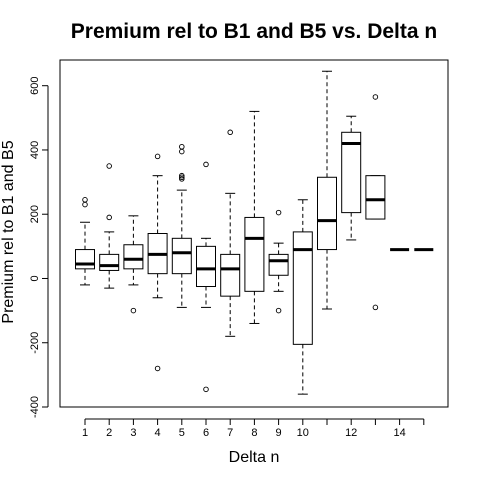 The image size is (480, 480). Describe the element at coordinates (8, 231) in the screenshot. I see `y-axis-label: Premium rel to B1 and B5` at that location.